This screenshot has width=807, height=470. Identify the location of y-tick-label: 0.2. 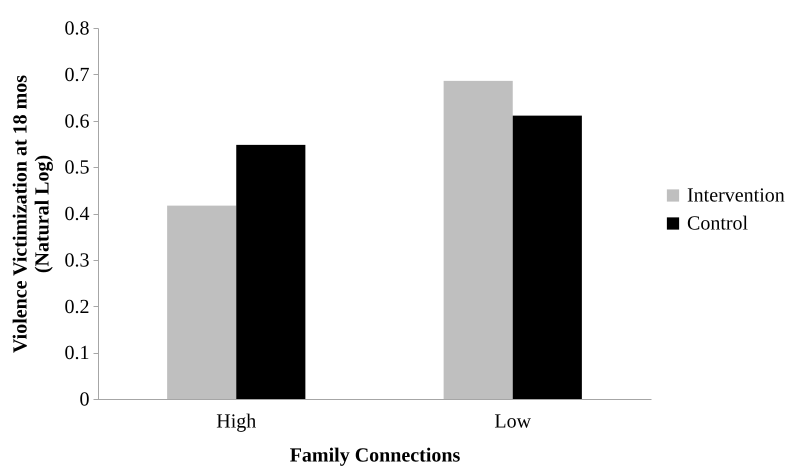
(77, 307).